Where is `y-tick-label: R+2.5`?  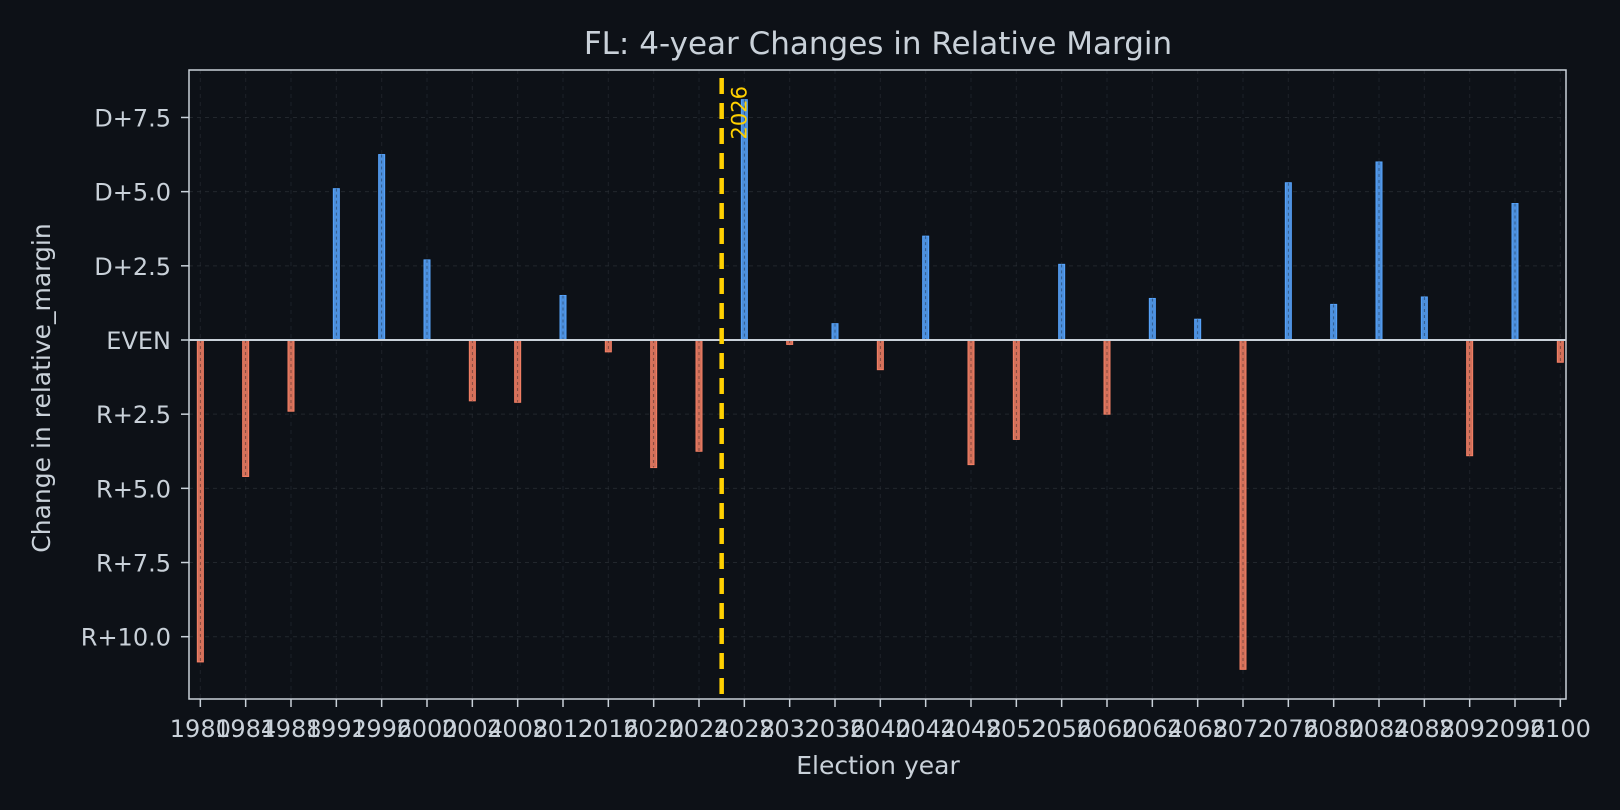
y-tick-label: R+2.5 is located at coordinates (133, 415).